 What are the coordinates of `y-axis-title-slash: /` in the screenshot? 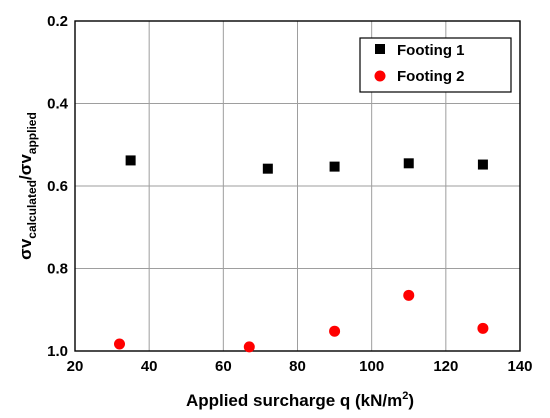 It's located at (25, 177).